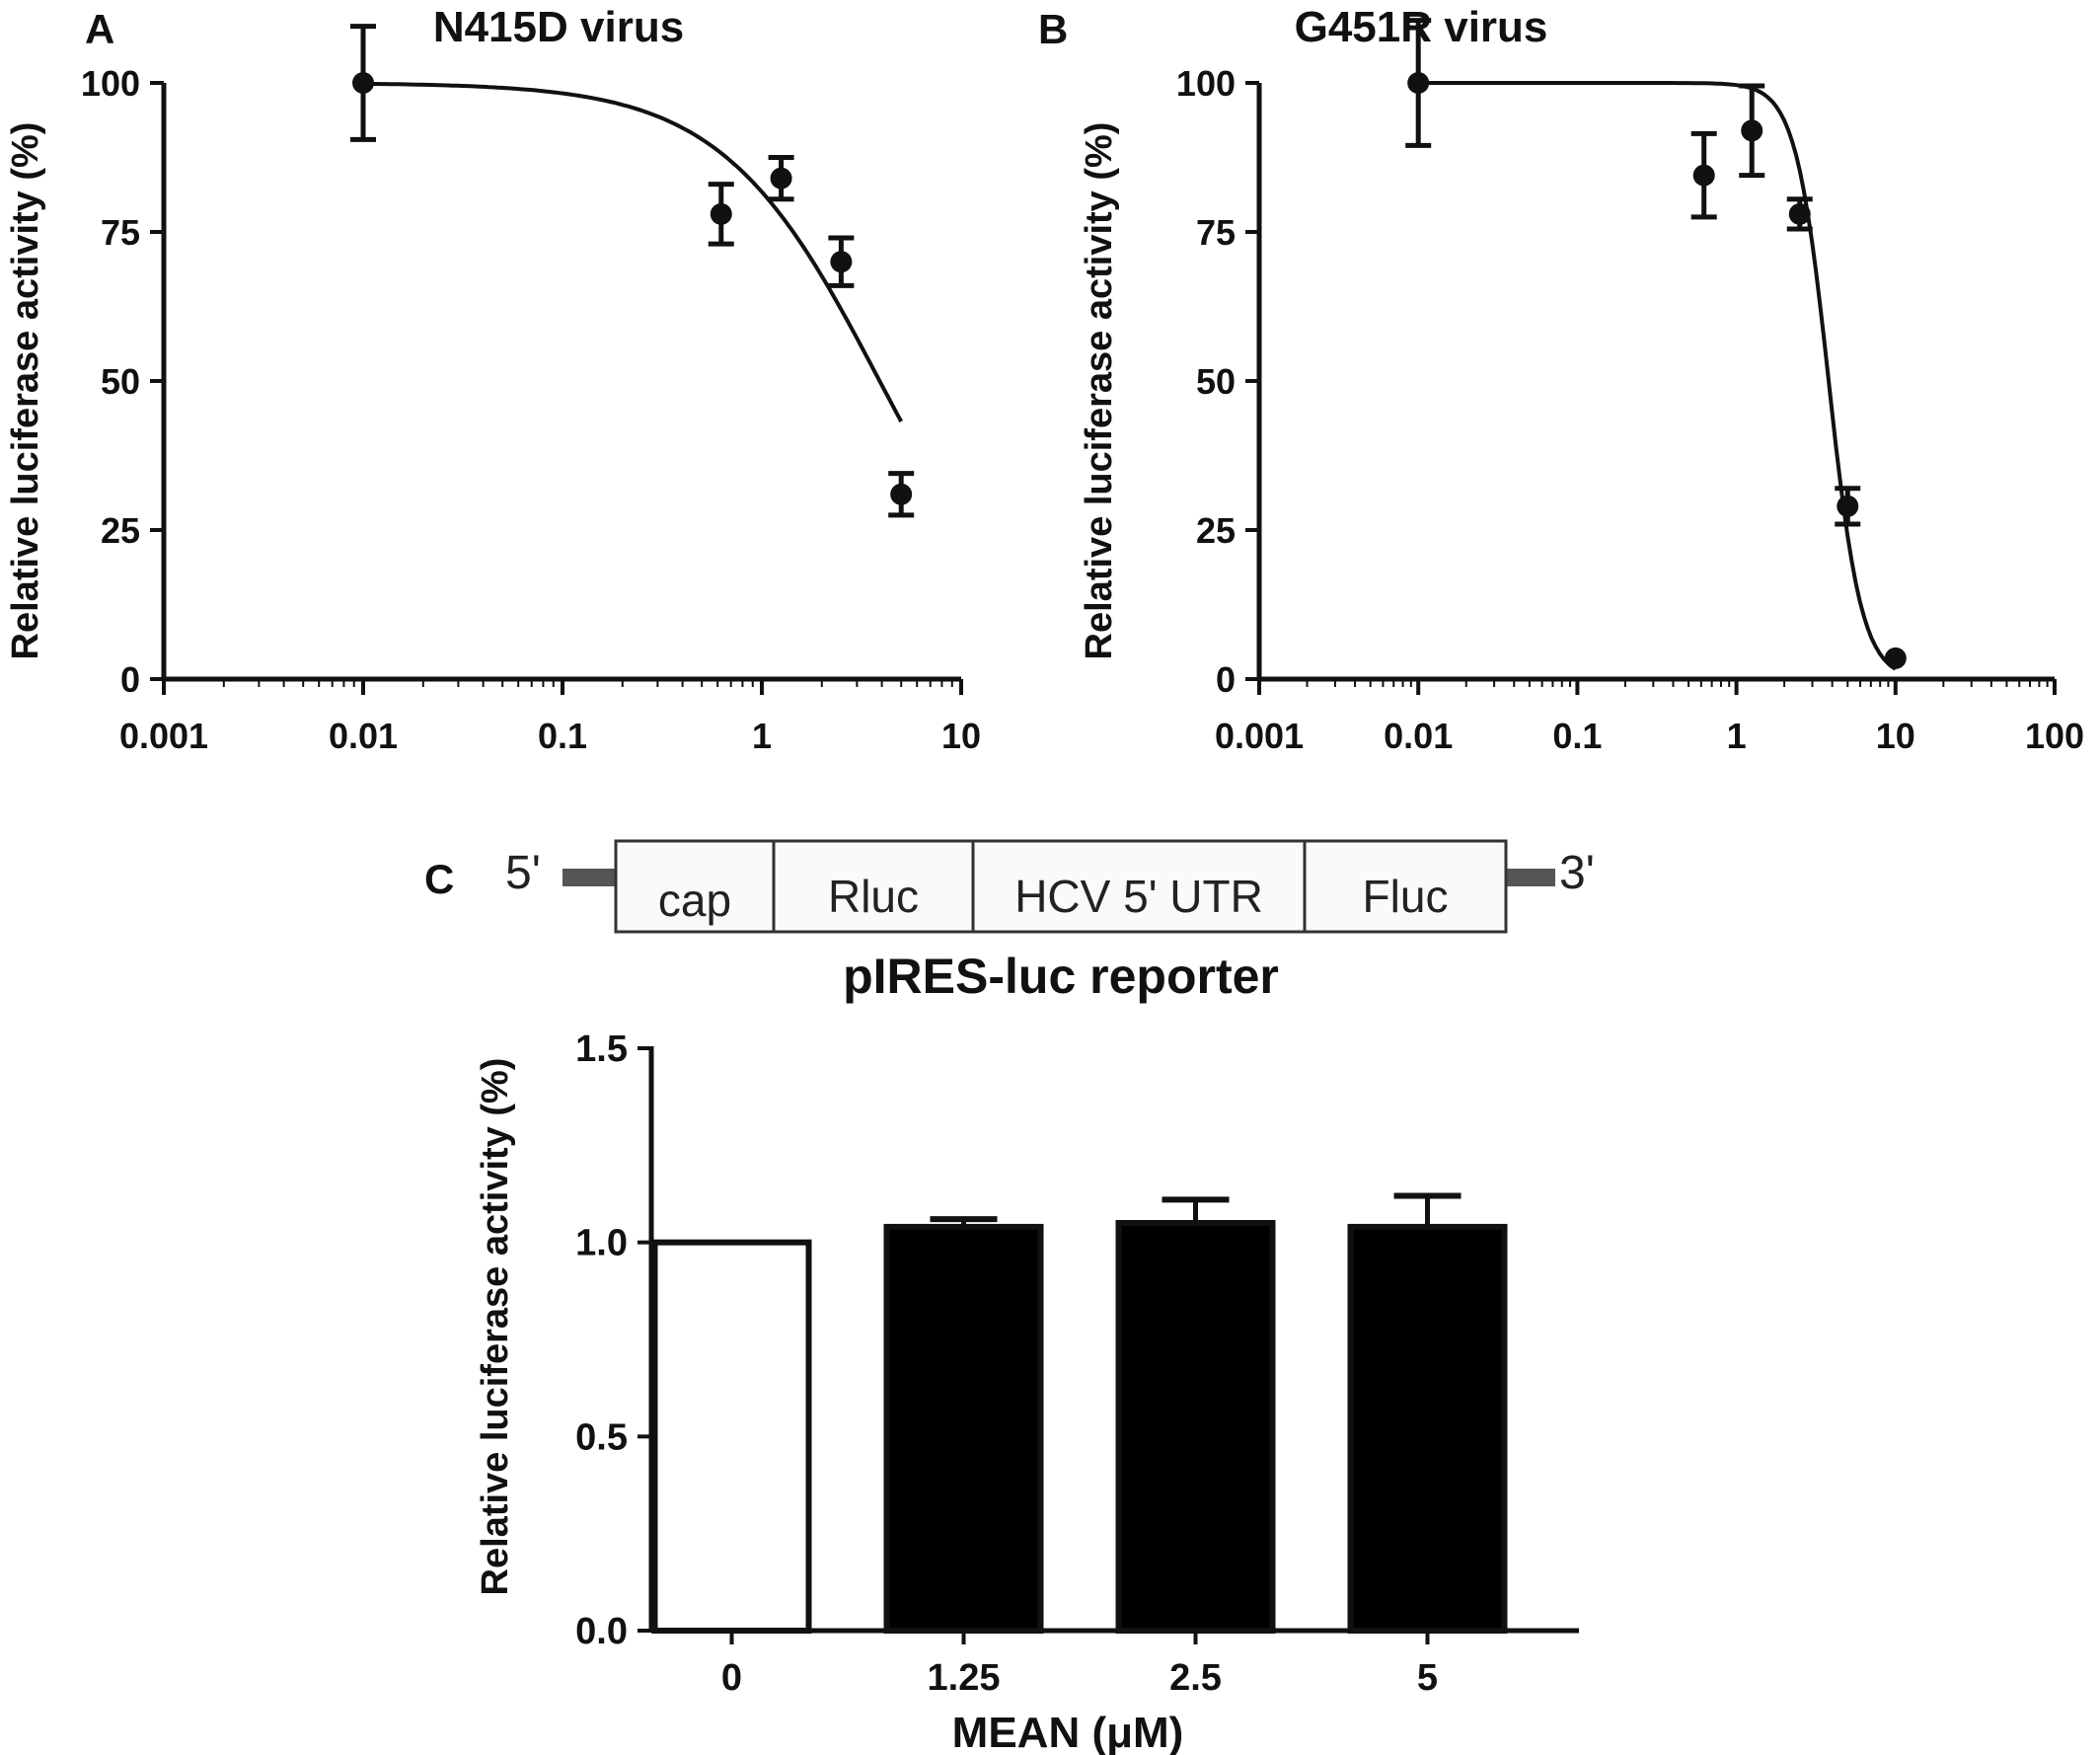  I want to click on panel-c-title: pIRES-luc reporter, so click(1061, 976).